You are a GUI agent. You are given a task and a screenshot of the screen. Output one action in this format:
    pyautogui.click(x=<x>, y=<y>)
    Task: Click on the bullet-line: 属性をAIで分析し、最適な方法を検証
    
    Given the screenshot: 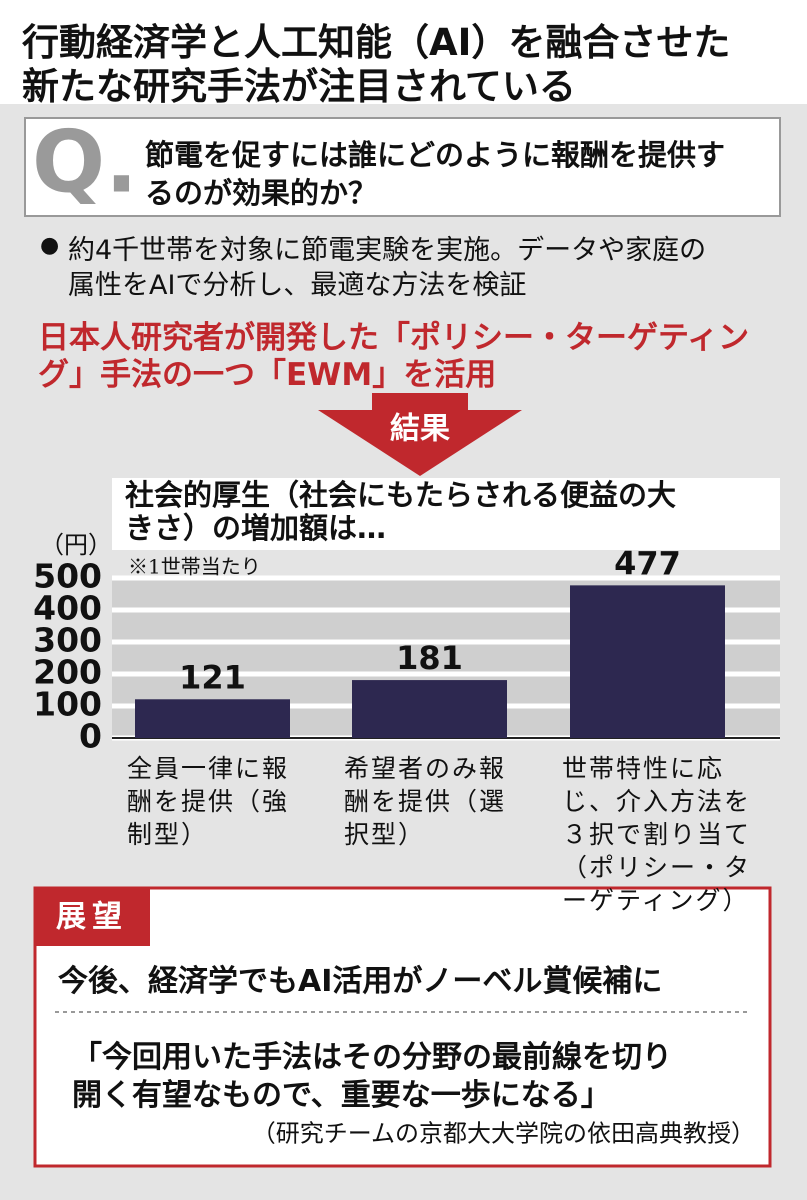 What is the action you would take?
    pyautogui.click(x=297, y=285)
    